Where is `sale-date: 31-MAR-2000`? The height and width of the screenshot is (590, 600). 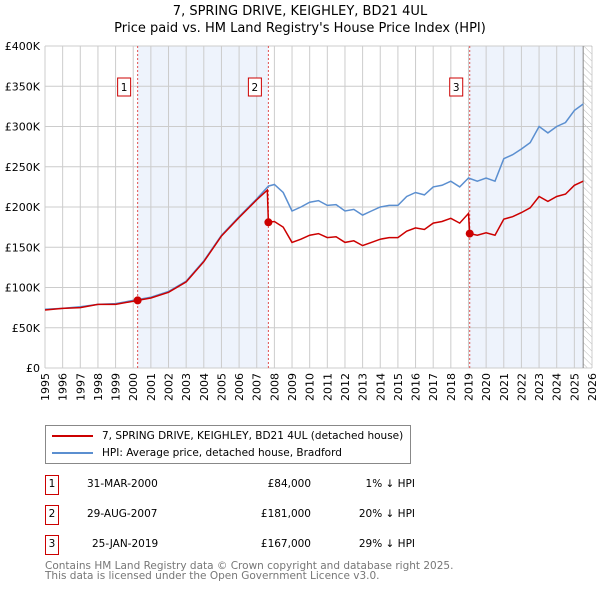 sale-date: 31-MAR-2000 is located at coordinates (122, 484).